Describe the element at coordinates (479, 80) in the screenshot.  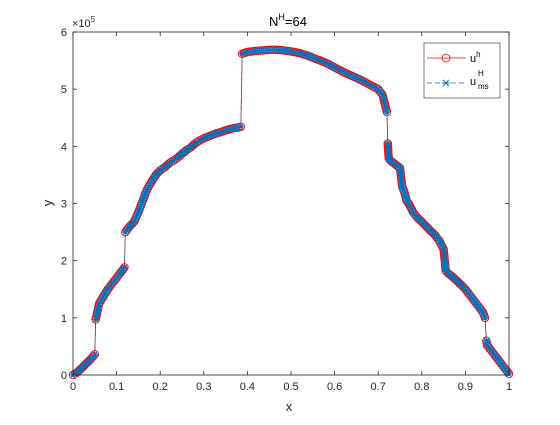
I see `legend-label-uHms: uH ms` at that location.